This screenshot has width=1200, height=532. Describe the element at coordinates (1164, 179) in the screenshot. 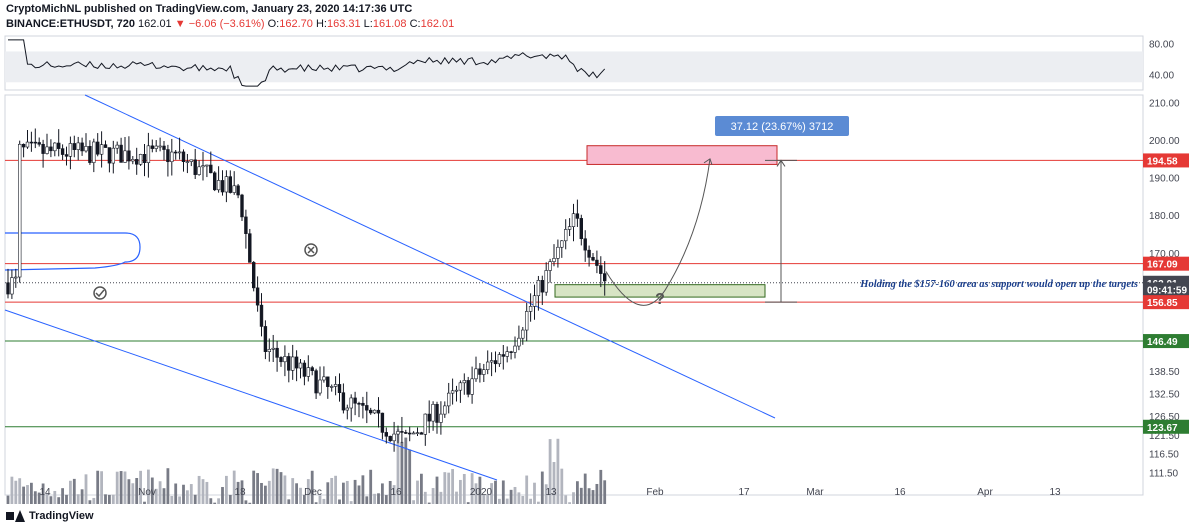

I see `y-tick-label: 190.00` at that location.